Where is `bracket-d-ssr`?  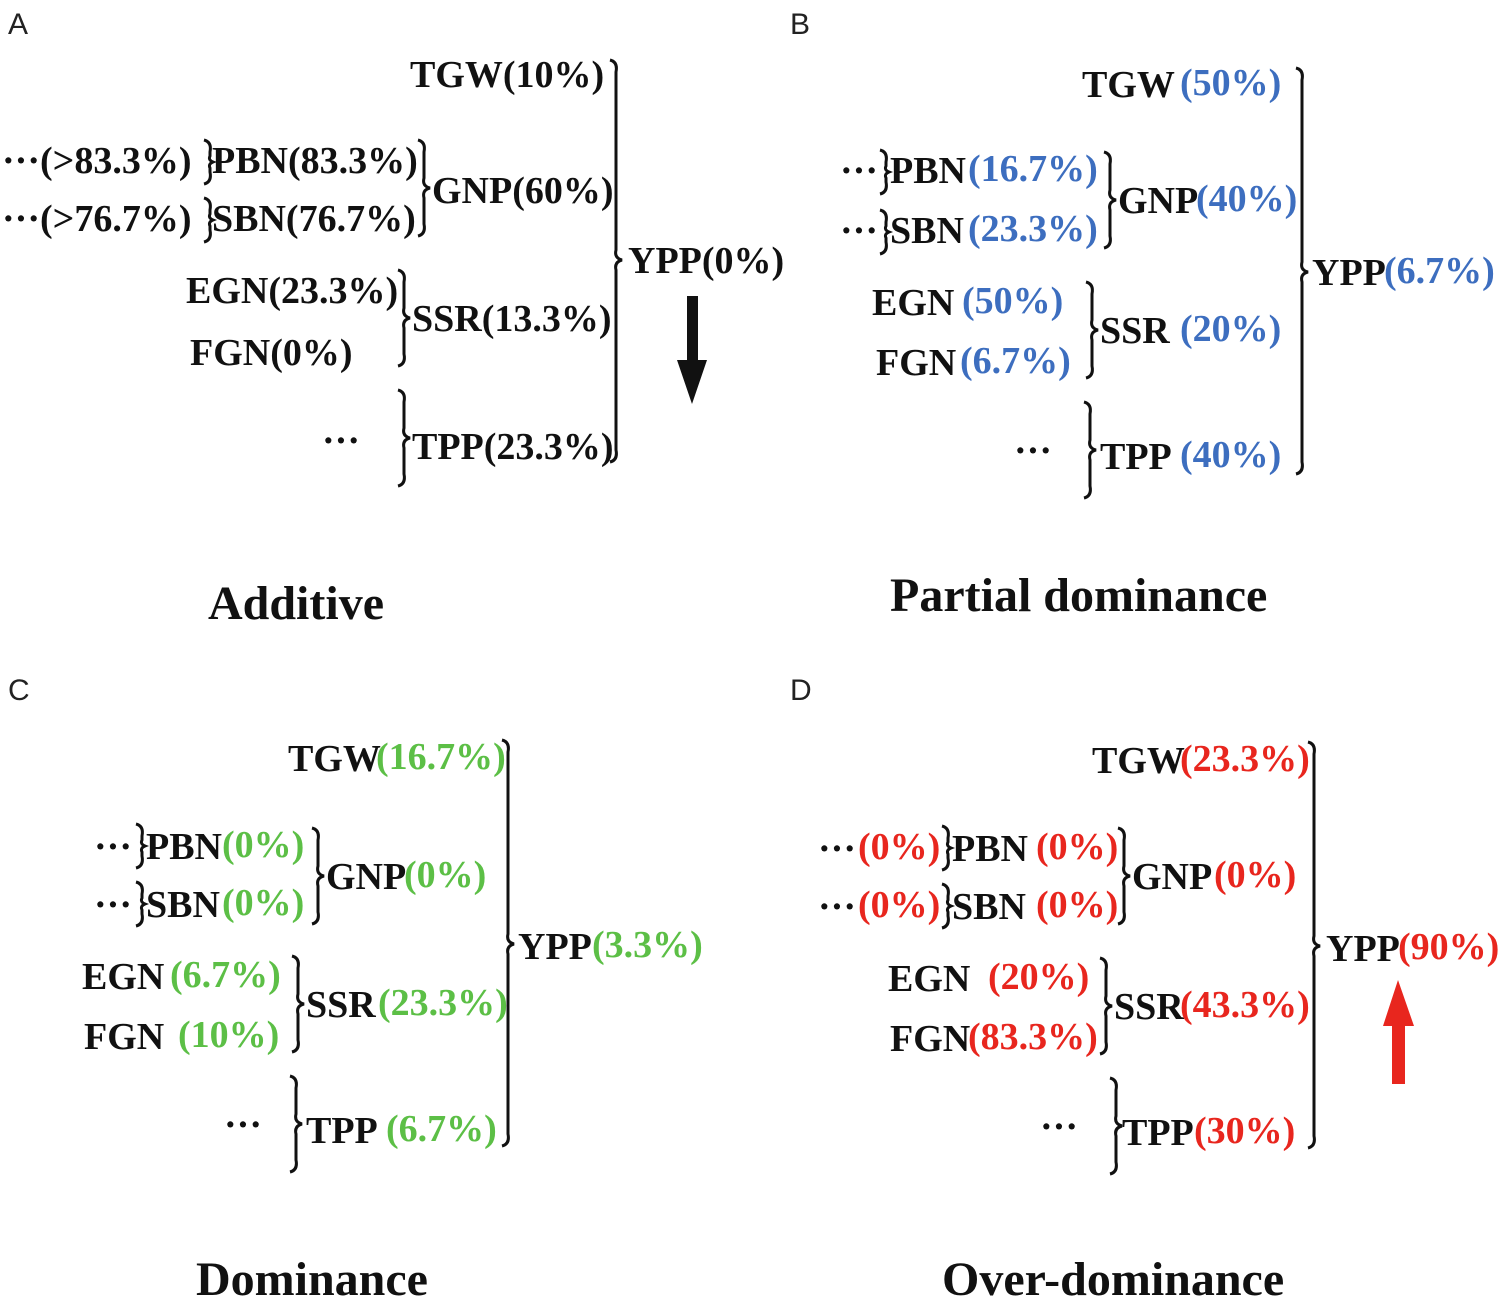 bracket-d-ssr is located at coordinates (1106, 1006).